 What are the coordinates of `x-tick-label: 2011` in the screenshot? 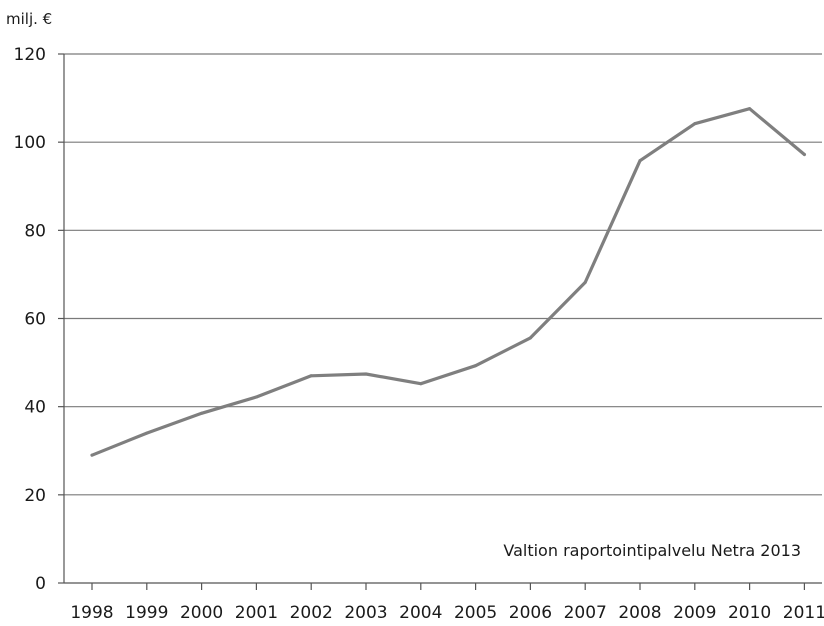 It's located at (803, 613).